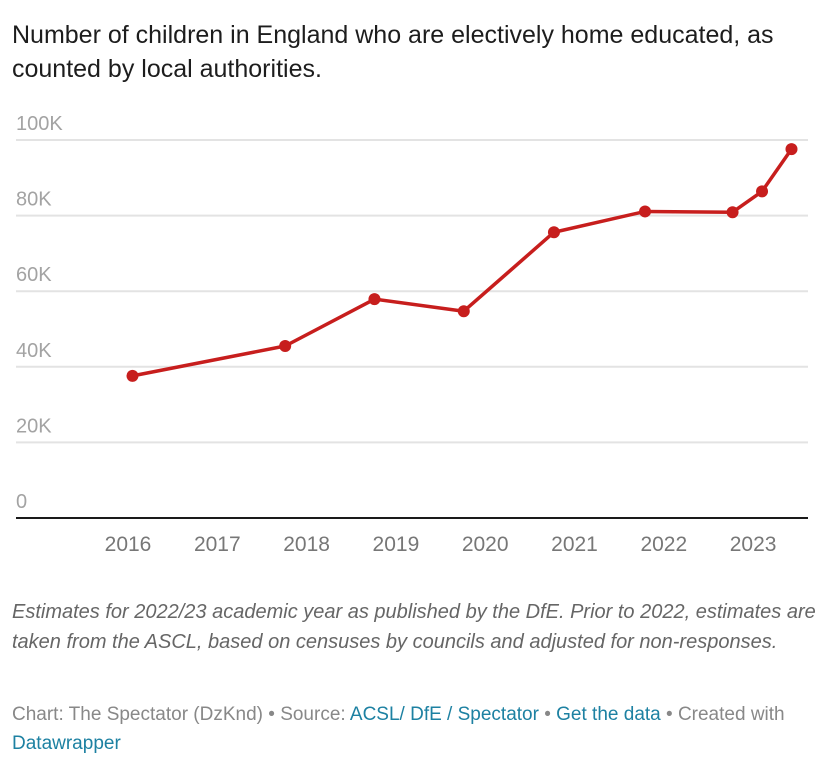 The height and width of the screenshot is (763, 828). Describe the element at coordinates (217, 544) in the screenshot. I see `x-tick-label: 2017` at that location.